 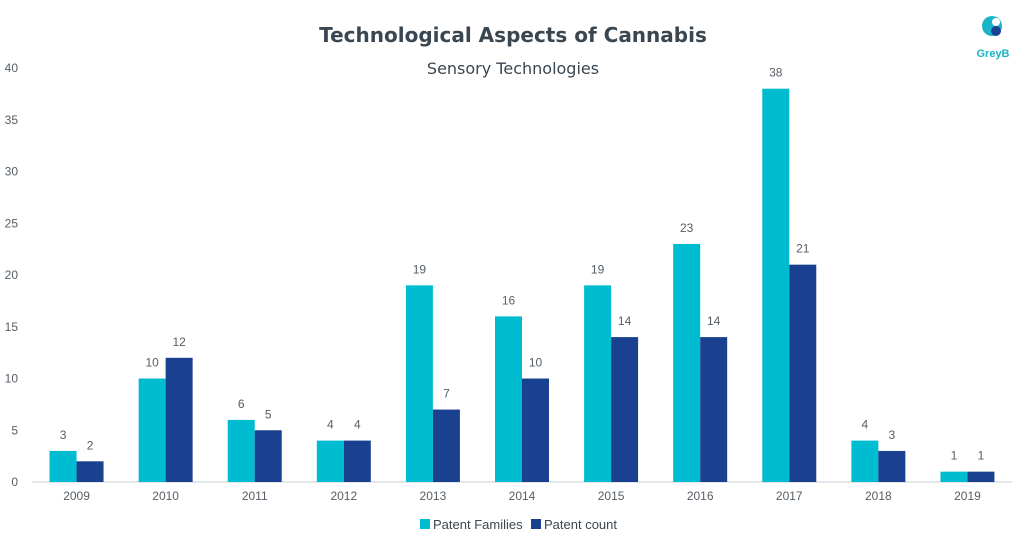 I want to click on x-tick-label: 2013, so click(x=433, y=496).